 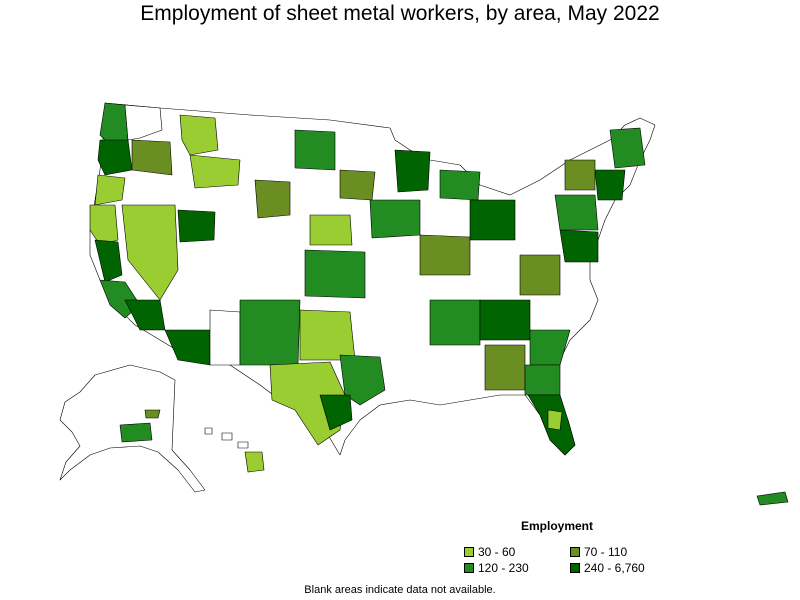 I want to click on footnote-text: Blank areas indicate data not available., so click(x=400, y=590).